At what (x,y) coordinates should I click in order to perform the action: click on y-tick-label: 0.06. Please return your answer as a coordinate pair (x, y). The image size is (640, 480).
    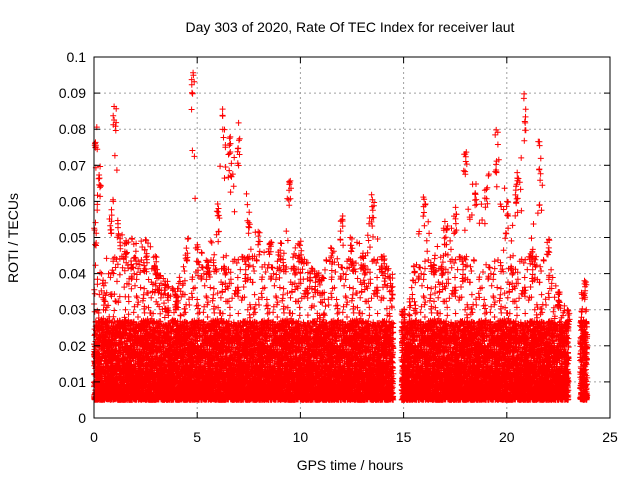
    Looking at the image, I should click on (72, 201).